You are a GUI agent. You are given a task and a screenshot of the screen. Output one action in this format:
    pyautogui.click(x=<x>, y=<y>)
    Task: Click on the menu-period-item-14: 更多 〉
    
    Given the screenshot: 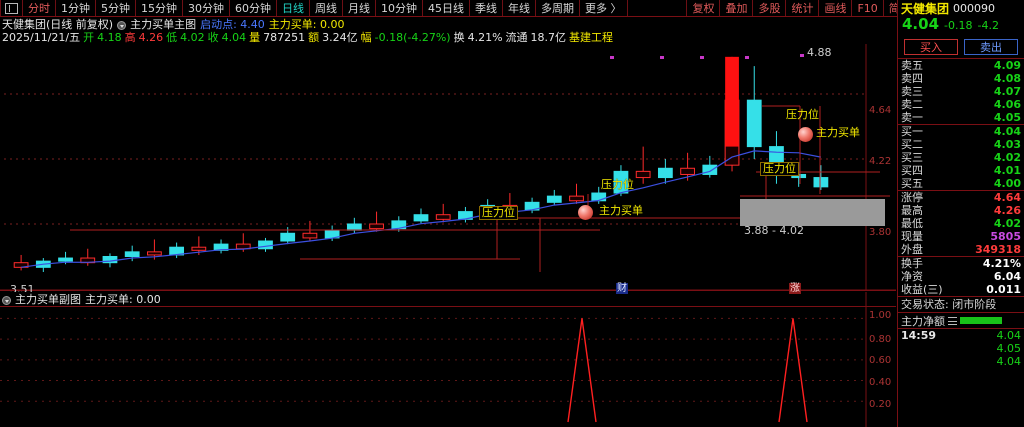 What is the action you would take?
    pyautogui.click(x=603, y=8)
    